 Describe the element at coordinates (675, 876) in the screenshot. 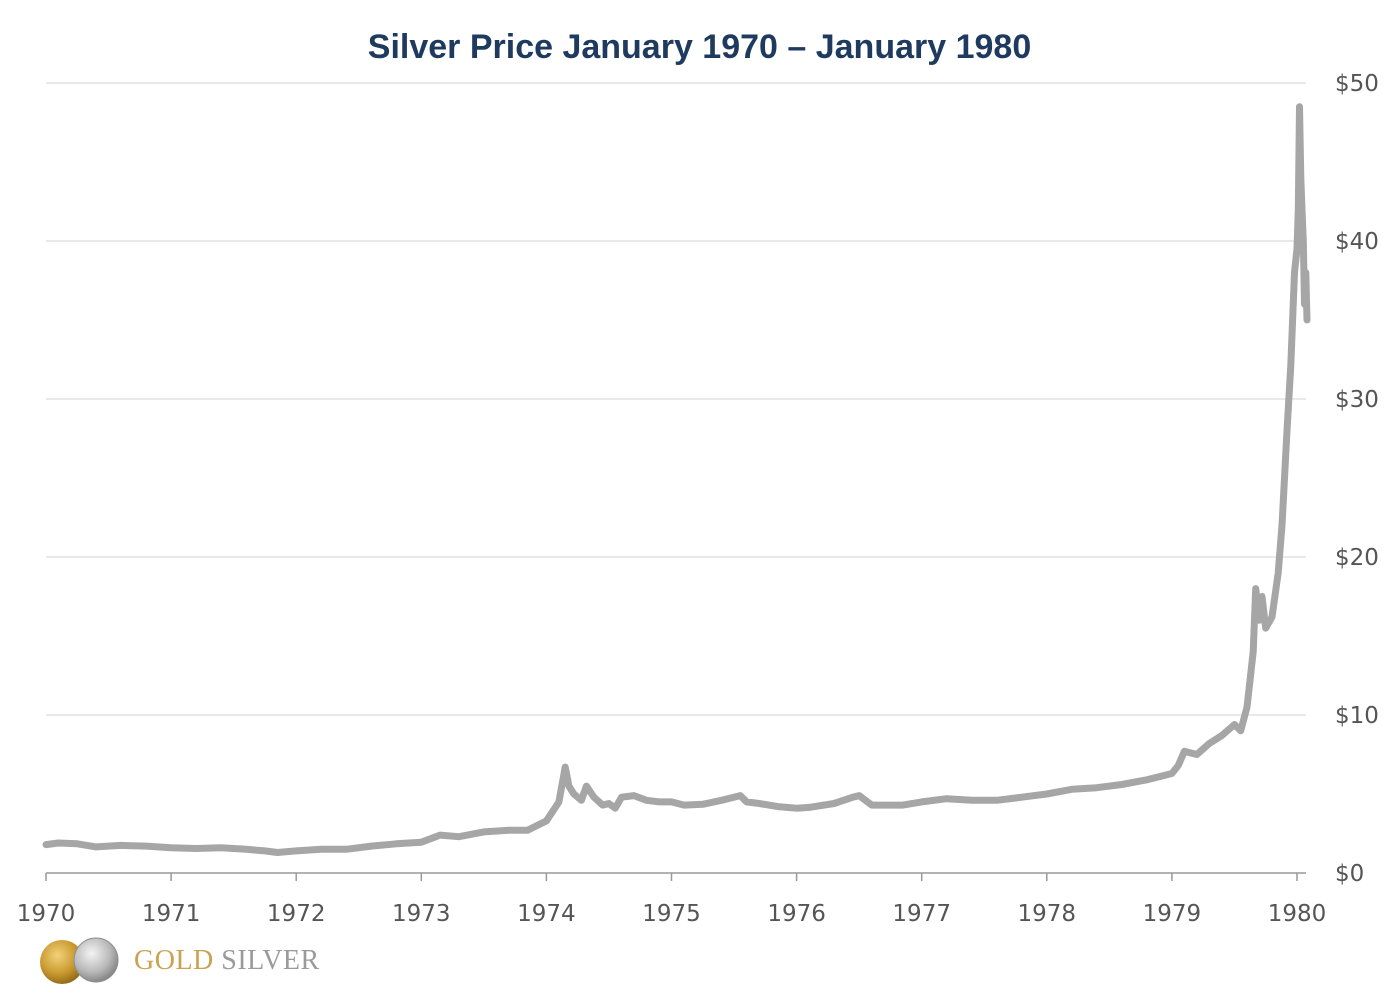

I see `x-axis` at that location.